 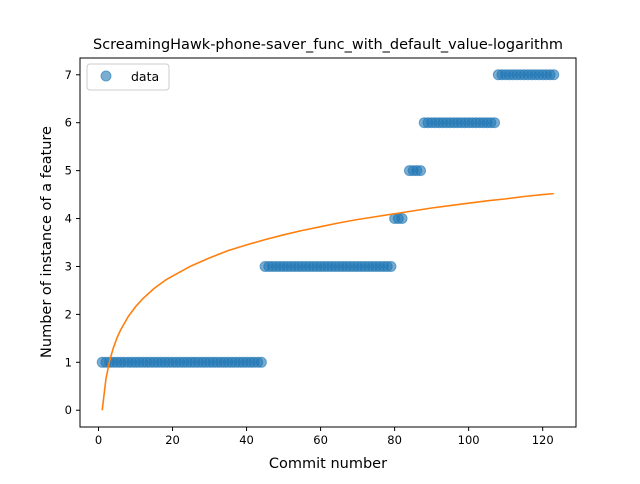 What do you see at coordinates (98, 440) in the screenshot?
I see `x-tick-label: 0` at bounding box center [98, 440].